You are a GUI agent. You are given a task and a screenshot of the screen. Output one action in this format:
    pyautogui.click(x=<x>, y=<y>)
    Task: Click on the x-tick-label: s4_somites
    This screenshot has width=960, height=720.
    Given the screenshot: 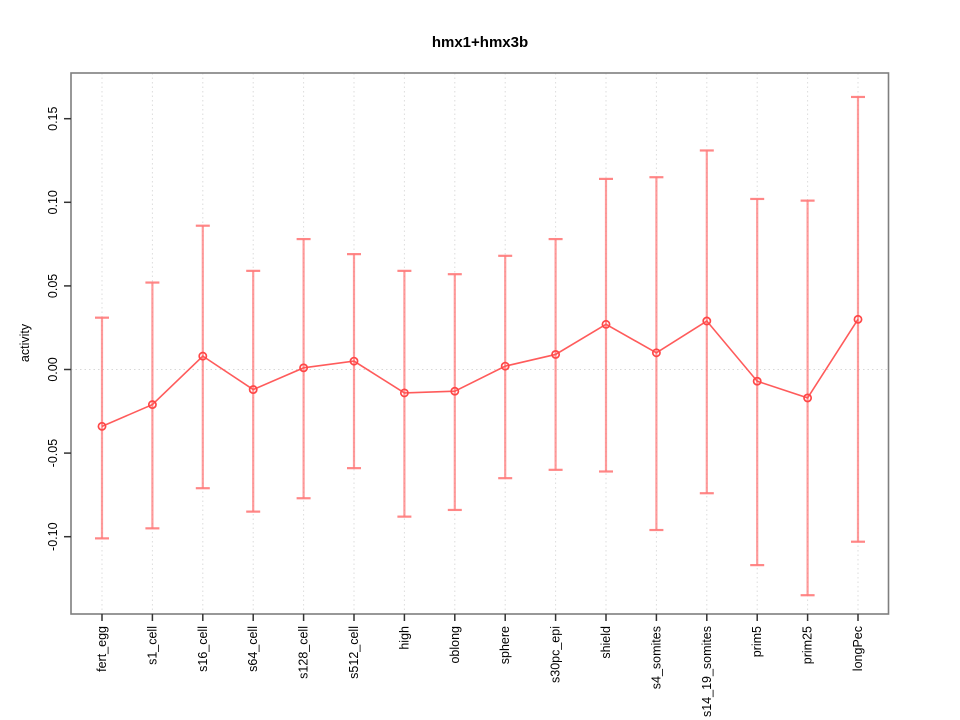 What is the action you would take?
    pyautogui.click(x=656, y=657)
    